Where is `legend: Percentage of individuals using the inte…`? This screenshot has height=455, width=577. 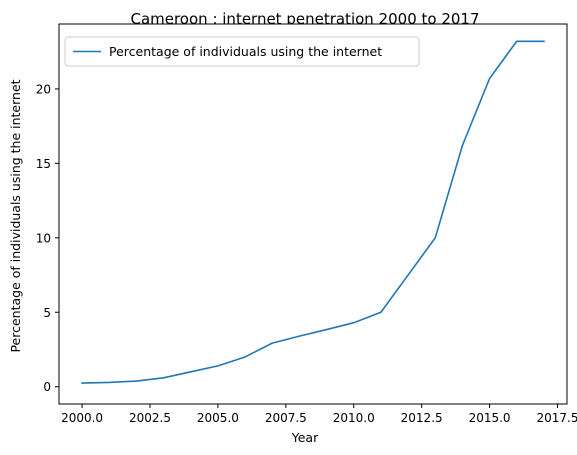 legend: Percentage of individuals using the inte… is located at coordinates (242, 51).